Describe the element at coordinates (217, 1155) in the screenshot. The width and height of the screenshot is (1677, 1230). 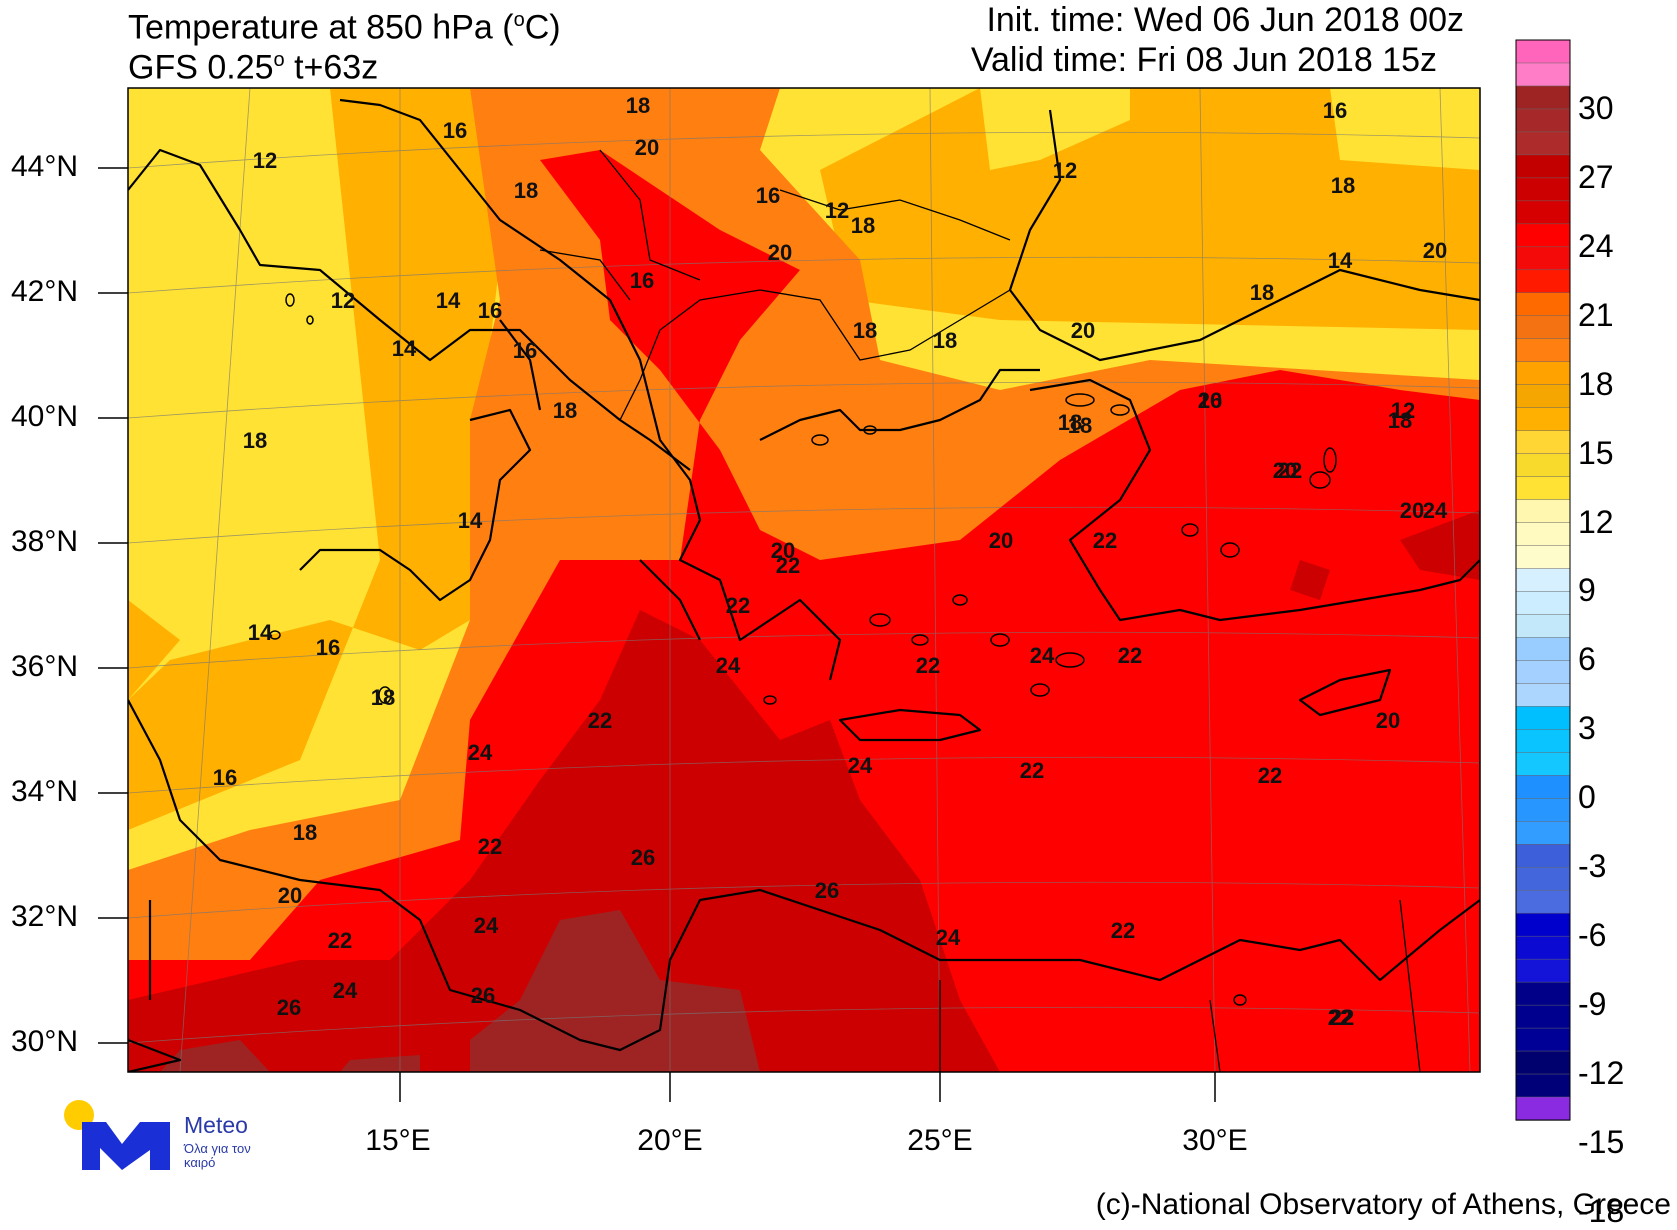
I see `logo-tagline: Όλα για τον καιρό` at that location.